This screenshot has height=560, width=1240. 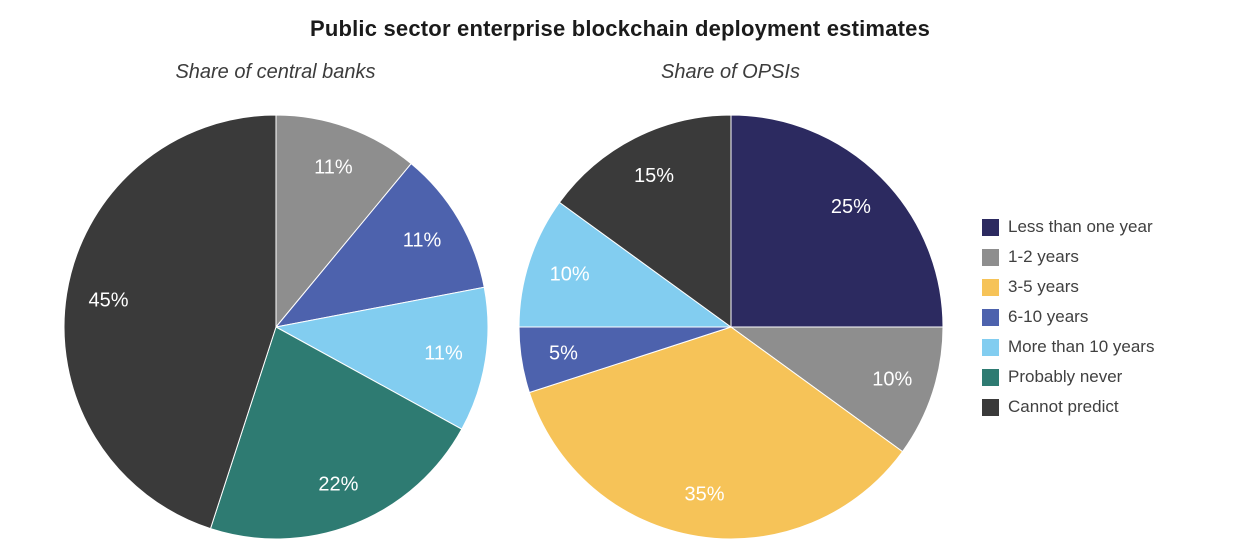 I want to click on legend-swatch-1-2-years, so click(x=990, y=257).